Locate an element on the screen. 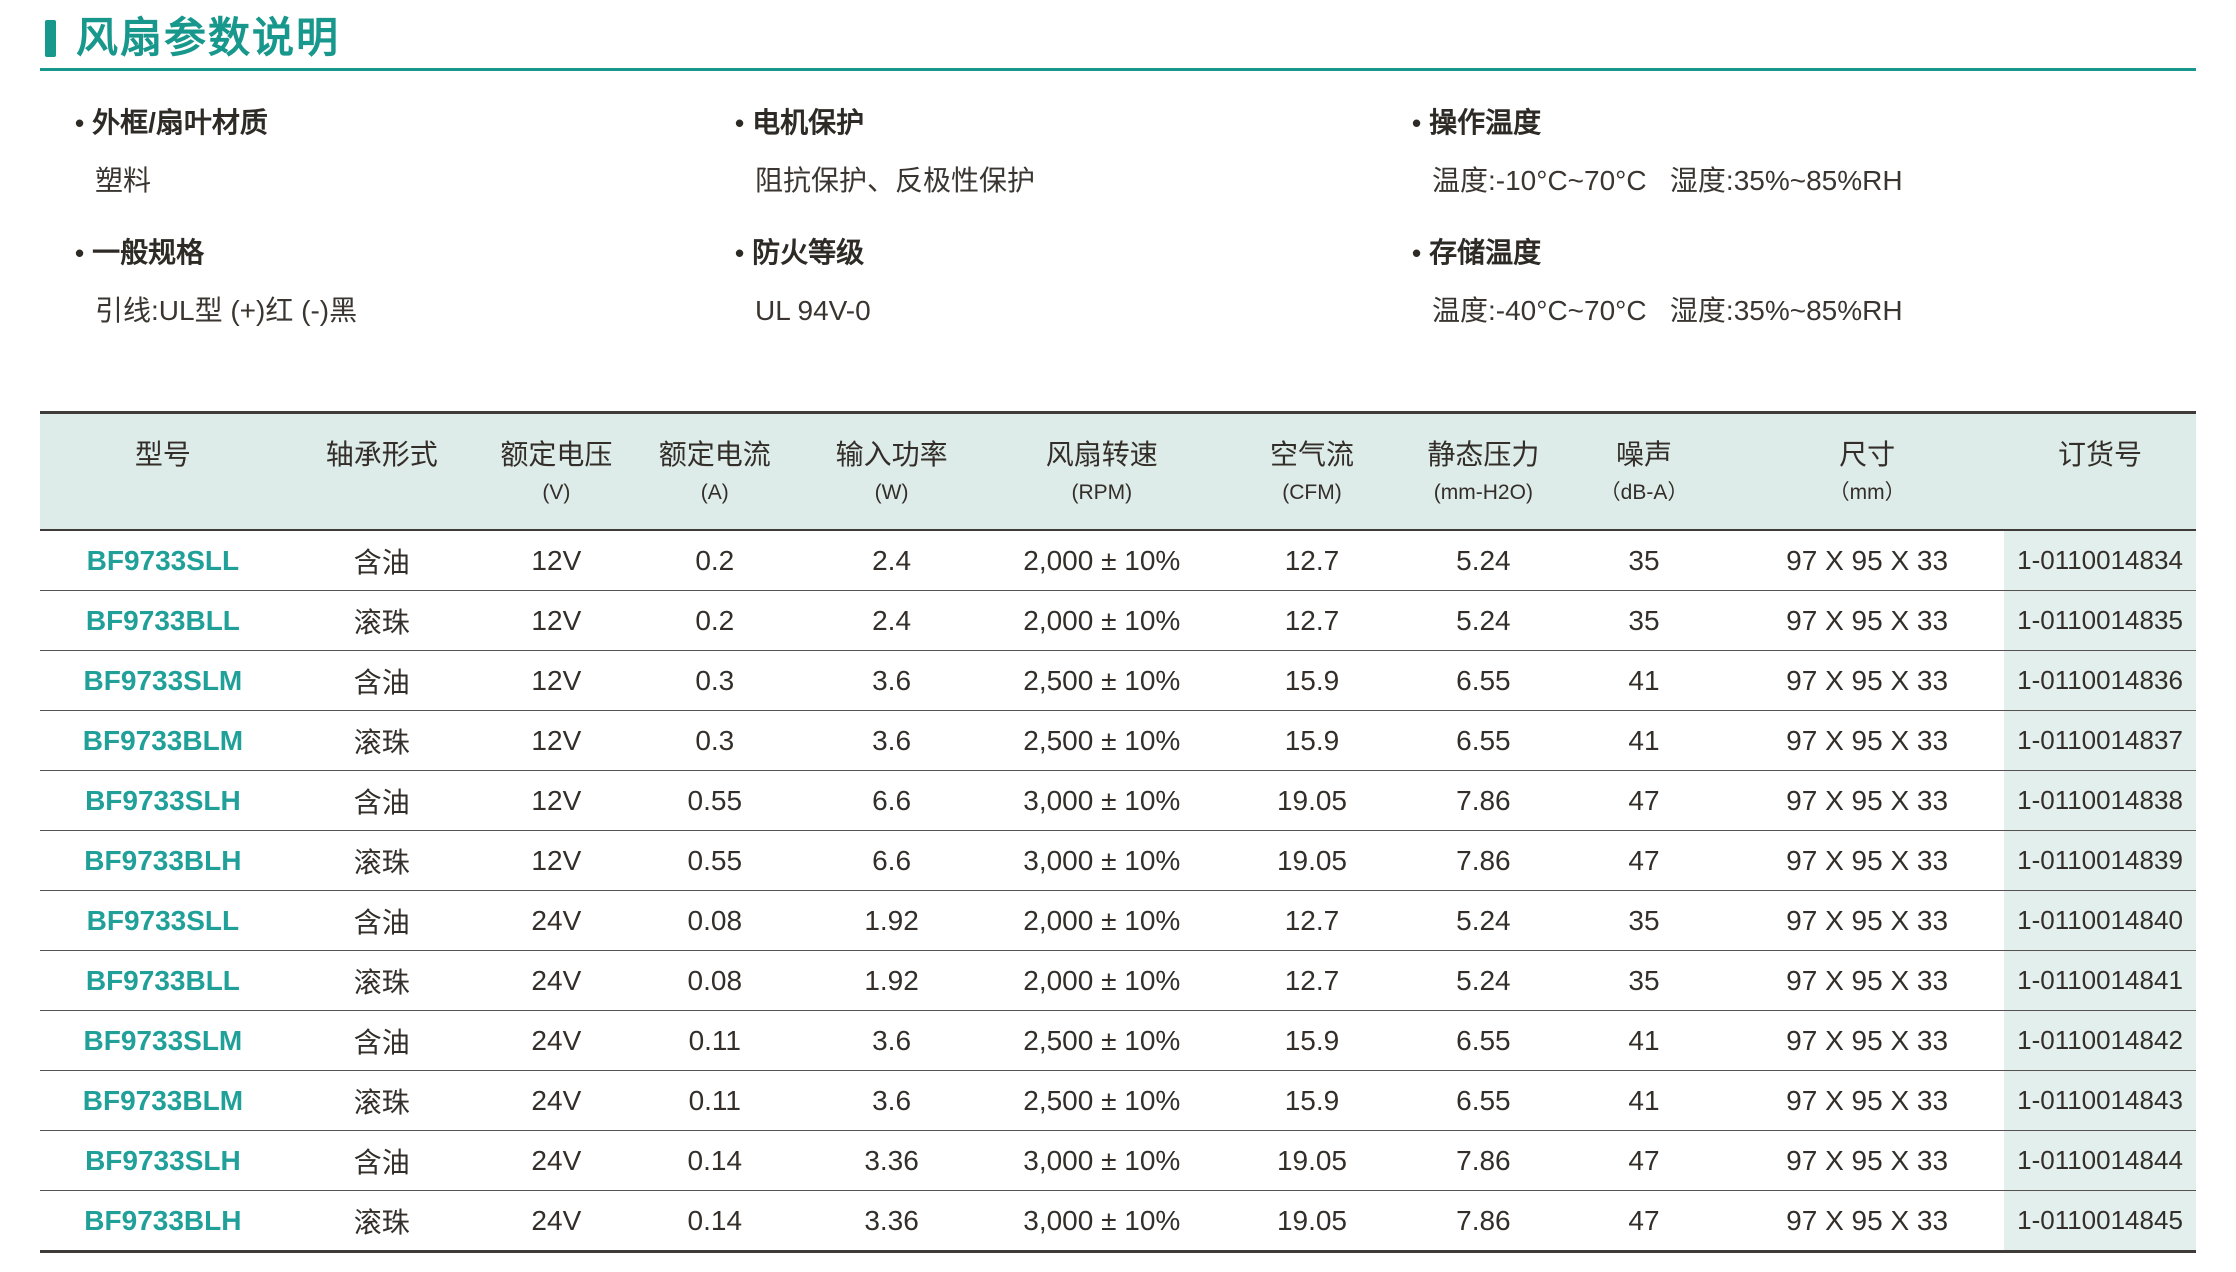  spec-column-2: • 电机保护 阻抗保护、反极性保护 • 防火等级 UL 94V-0 is located at coordinates (1073, 231).